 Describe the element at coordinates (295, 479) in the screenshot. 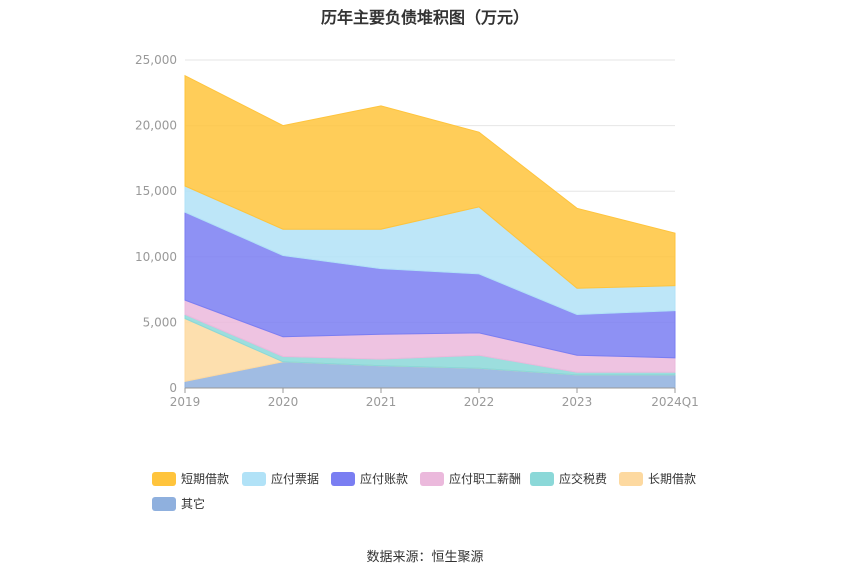

I see `legend-label: 应付票据` at that location.